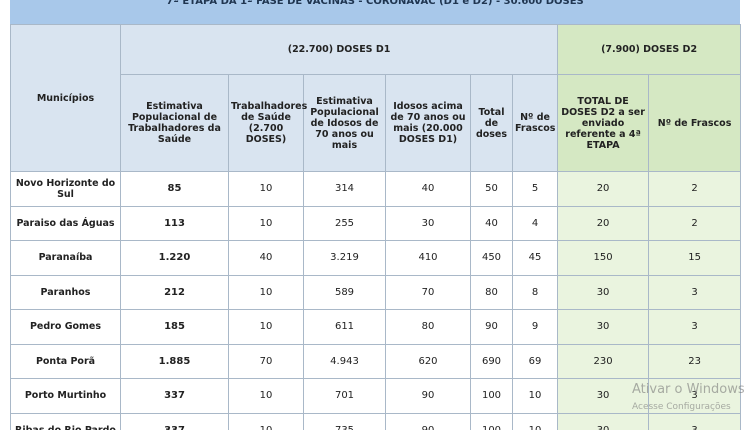 The image size is (750, 430). What do you see at coordinates (174, 258) in the screenshot?
I see `value-cell: 1.220` at bounding box center [174, 258].